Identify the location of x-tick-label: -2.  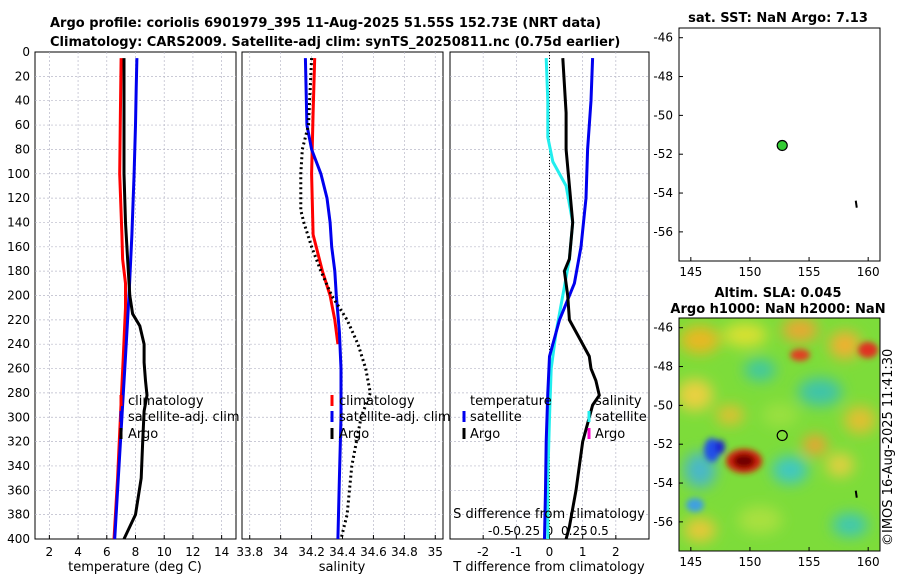
(483, 552).